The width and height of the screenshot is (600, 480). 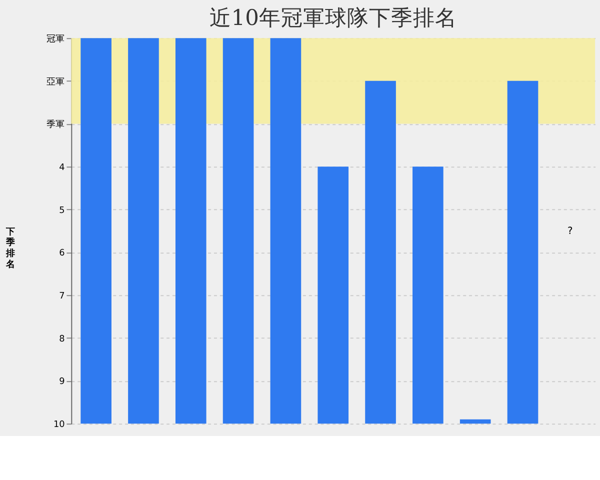 I want to click on y-tick-label: 4, so click(x=62, y=168).